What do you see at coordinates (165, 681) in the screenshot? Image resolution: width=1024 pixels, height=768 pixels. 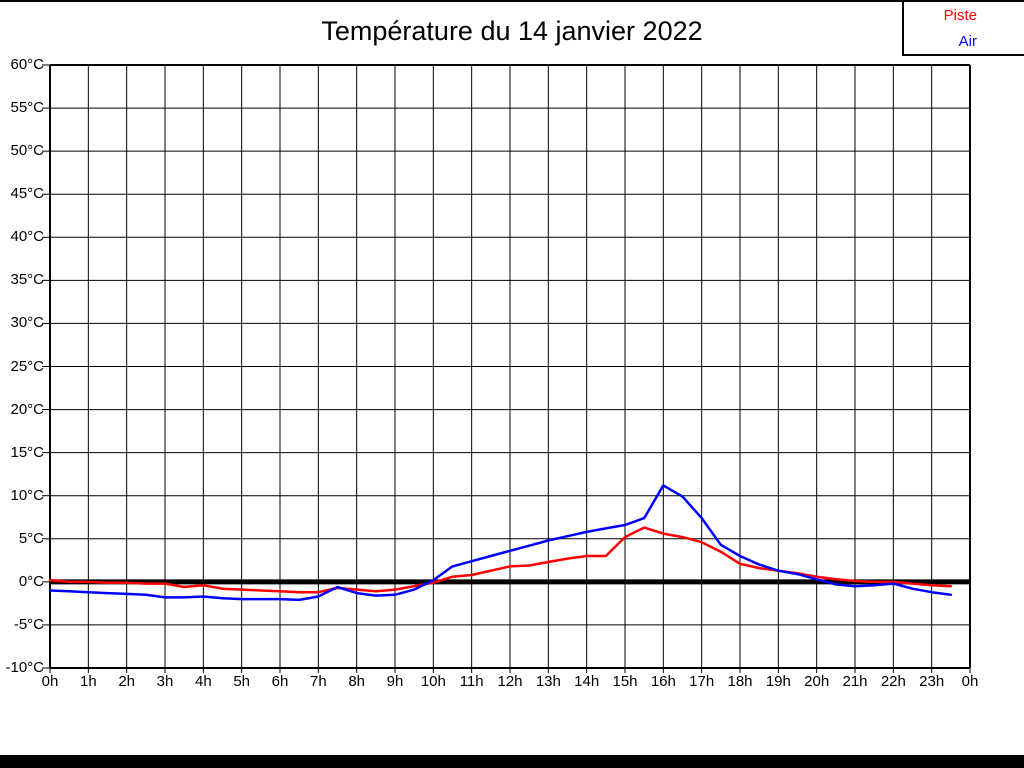 I see `x-tick-label: 3h` at bounding box center [165, 681].